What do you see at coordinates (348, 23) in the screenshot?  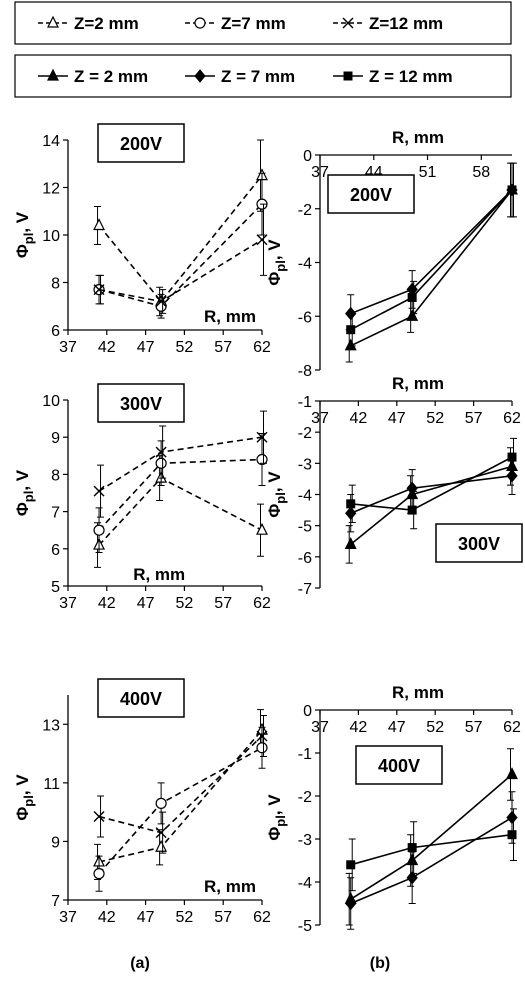 I see `legend-marker-x-cross` at bounding box center [348, 23].